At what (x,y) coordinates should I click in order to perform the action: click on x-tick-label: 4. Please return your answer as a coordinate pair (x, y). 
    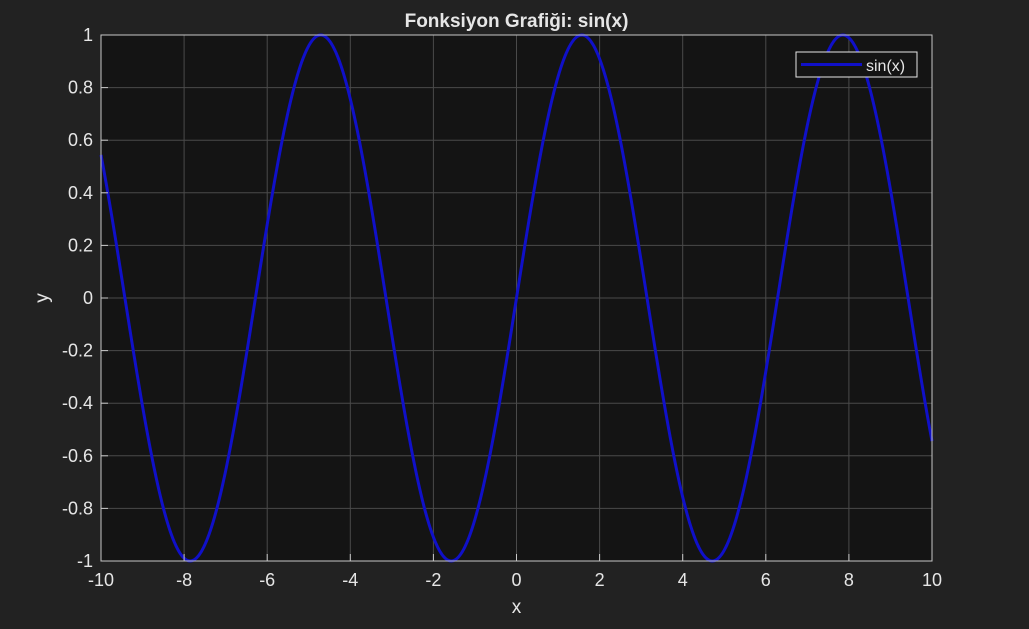
    Looking at the image, I should click on (683, 580).